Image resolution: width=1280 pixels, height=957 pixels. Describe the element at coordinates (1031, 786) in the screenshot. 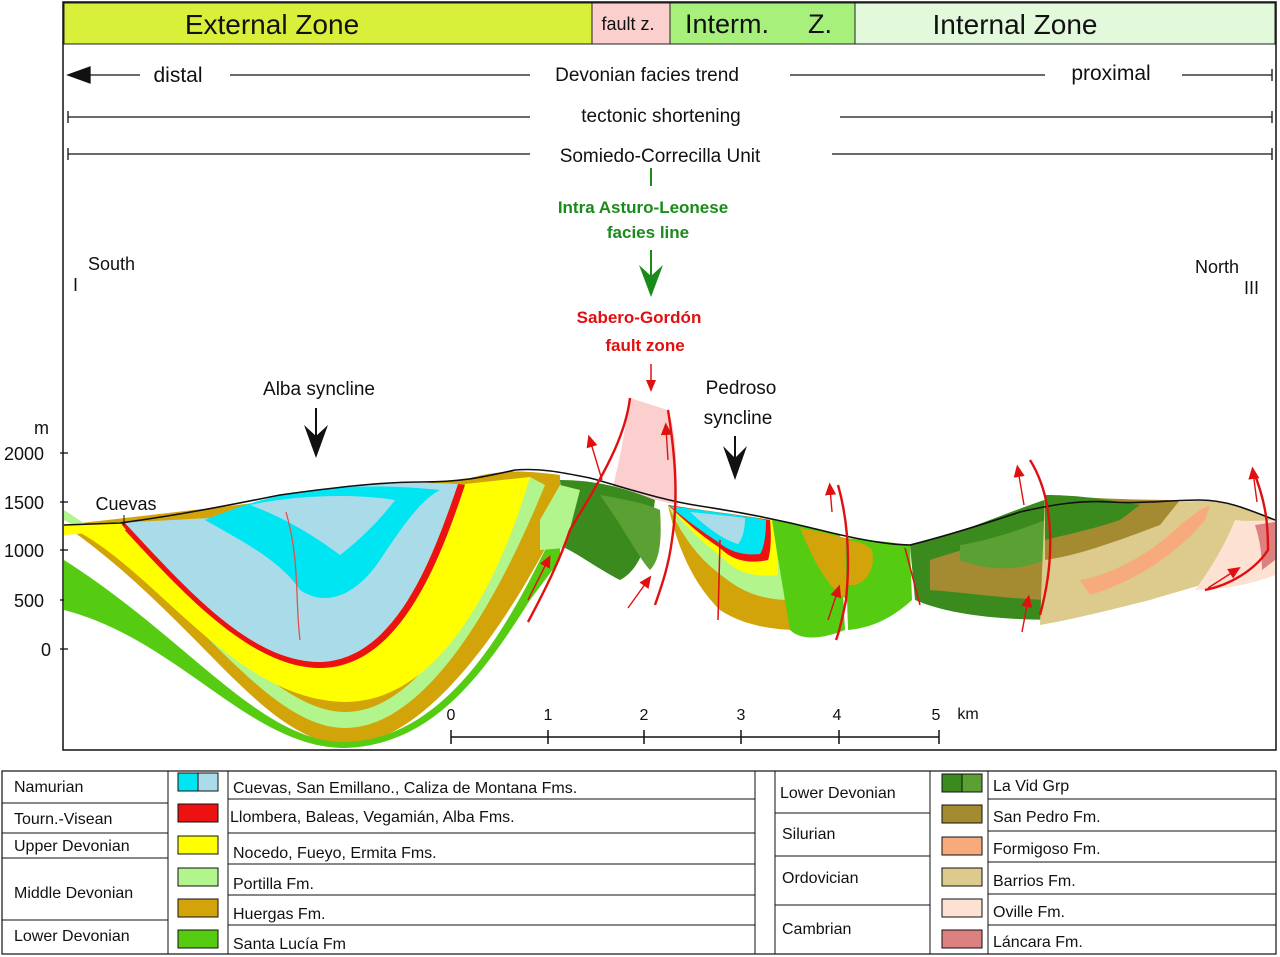

I see `legend-formation-la-vid: La Vid Grp` at that location.